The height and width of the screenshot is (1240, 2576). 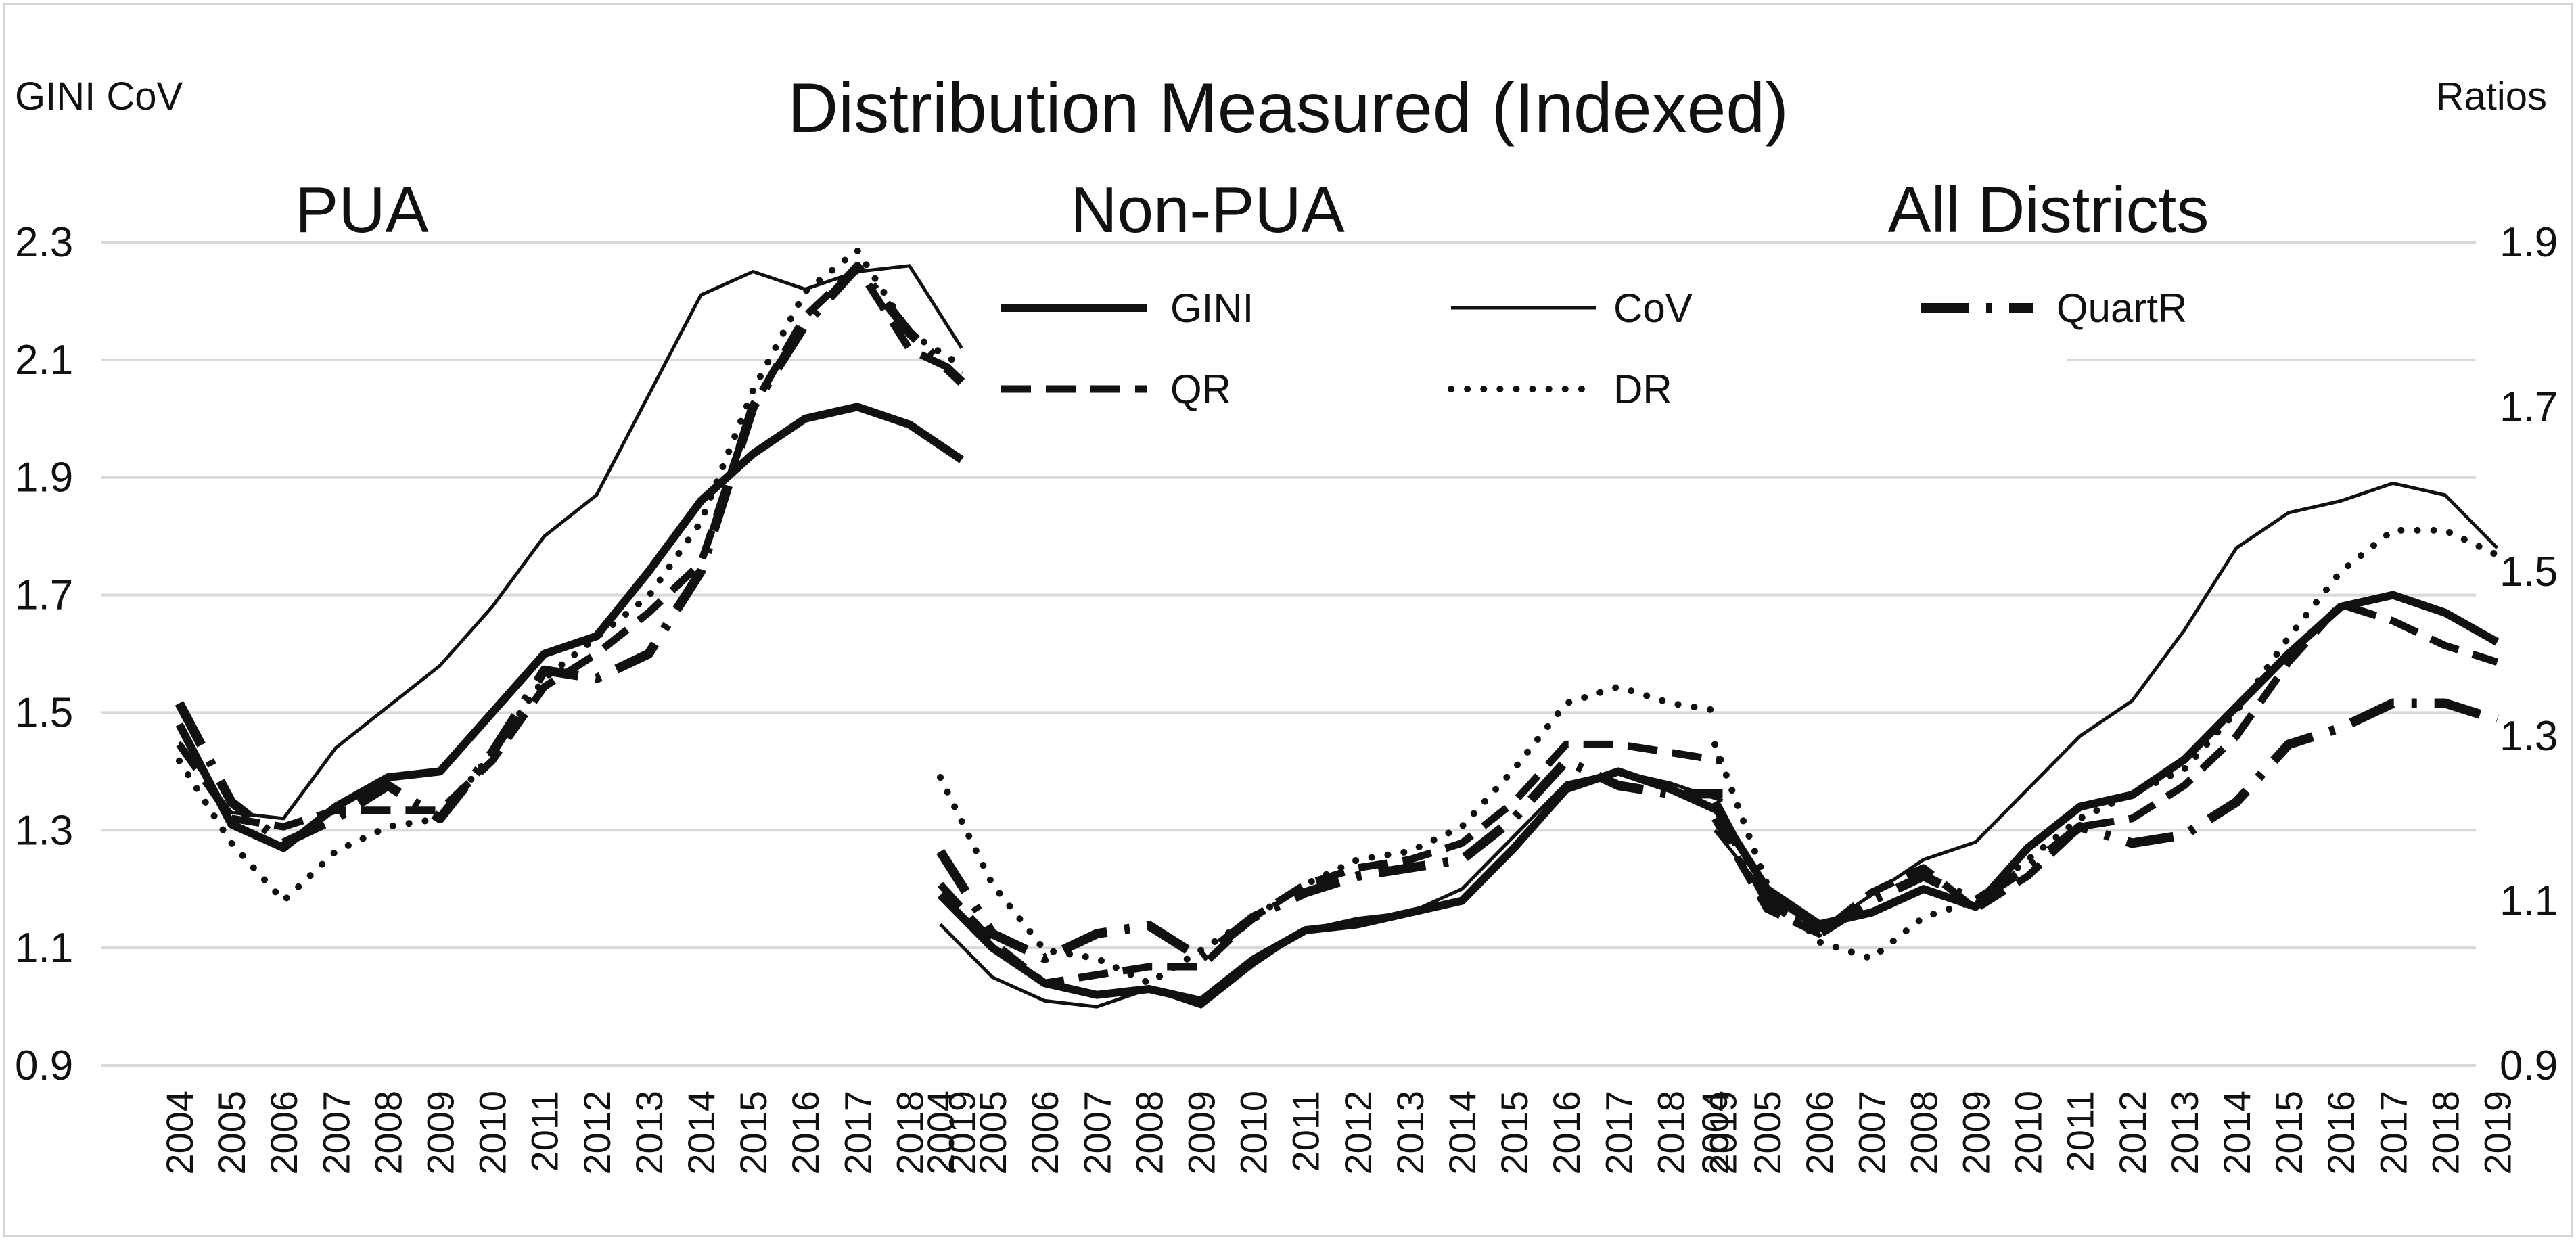 I want to click on series-line-all-districts-gini, so click(x=2105, y=760).